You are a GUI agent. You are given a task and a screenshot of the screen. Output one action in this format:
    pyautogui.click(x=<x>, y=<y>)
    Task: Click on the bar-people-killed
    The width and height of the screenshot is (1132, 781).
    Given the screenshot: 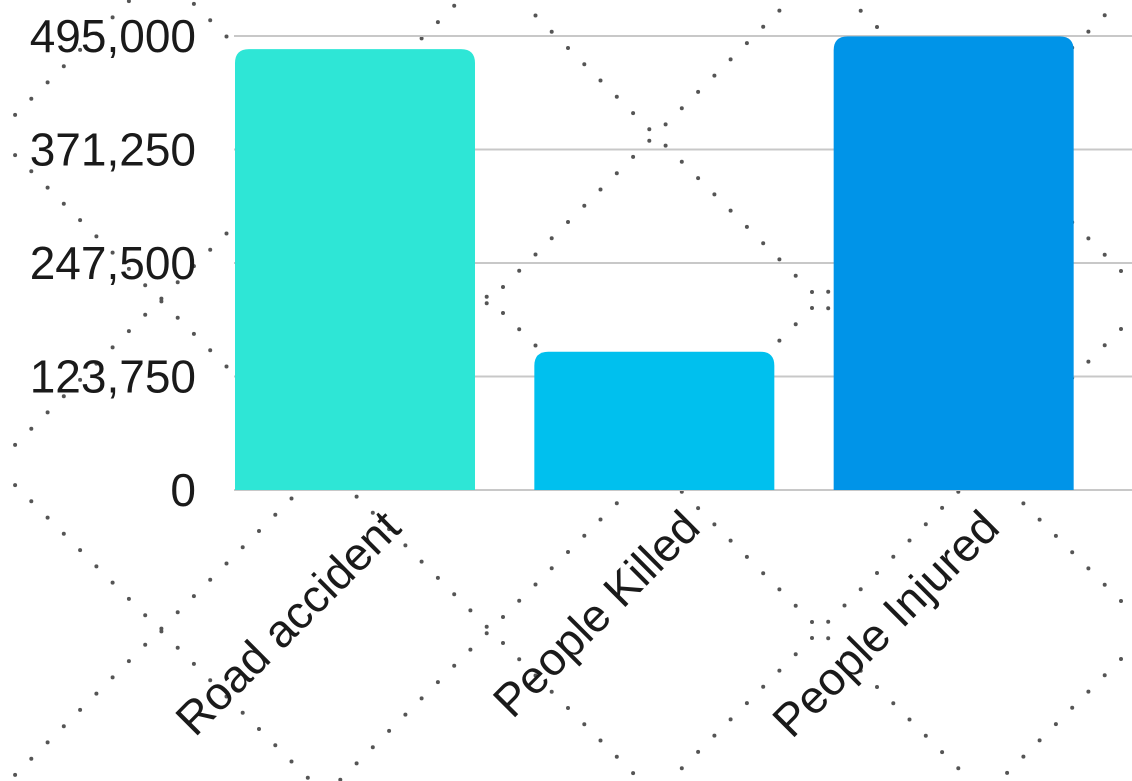 What is the action you would take?
    pyautogui.click(x=654, y=420)
    